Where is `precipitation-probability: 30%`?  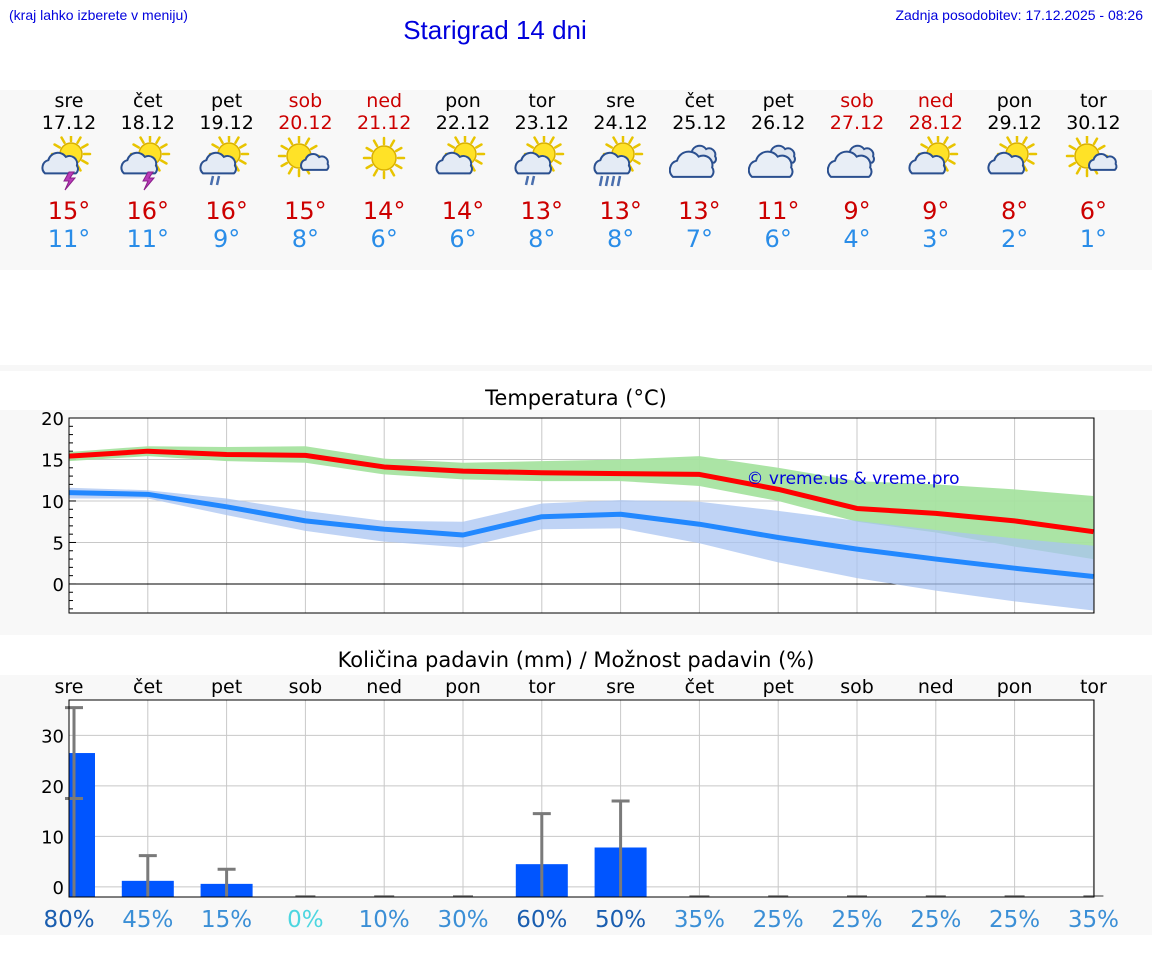 precipitation-probability: 30% is located at coordinates (462, 920).